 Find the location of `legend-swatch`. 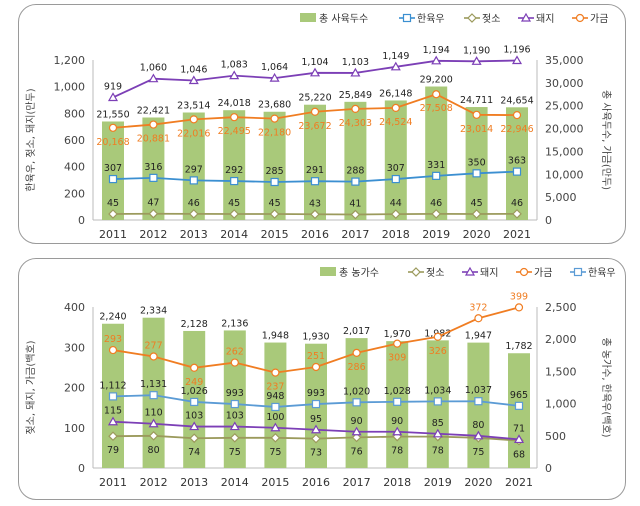

legend-swatch is located at coordinates (328, 271).